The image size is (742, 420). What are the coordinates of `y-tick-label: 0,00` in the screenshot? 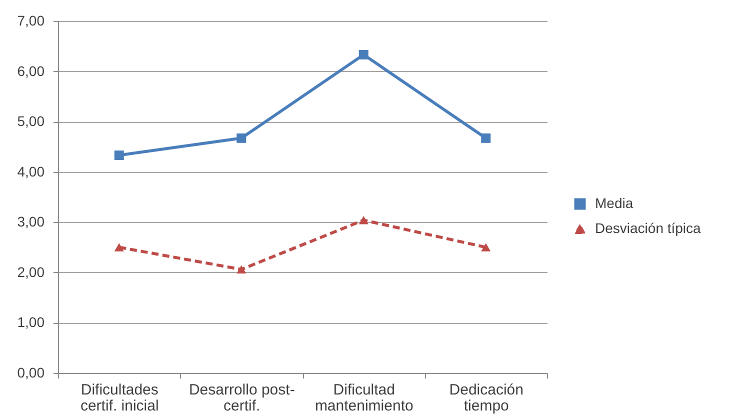 It's located at (31, 372).